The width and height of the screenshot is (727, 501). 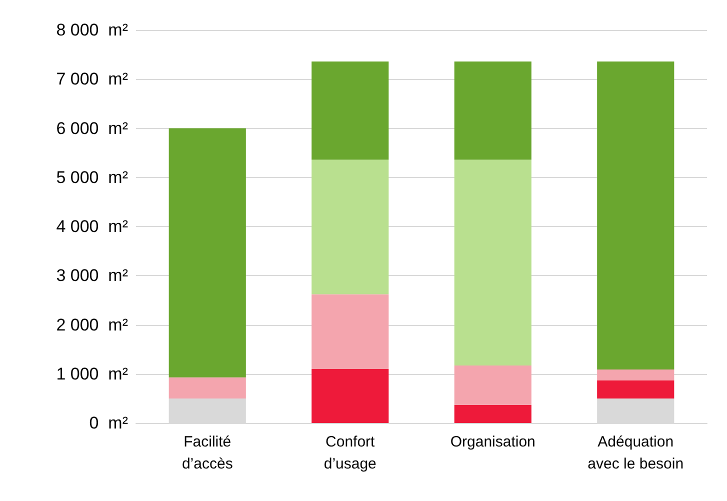 I want to click on y-tick-label: 2 000 m², so click(x=92, y=324).